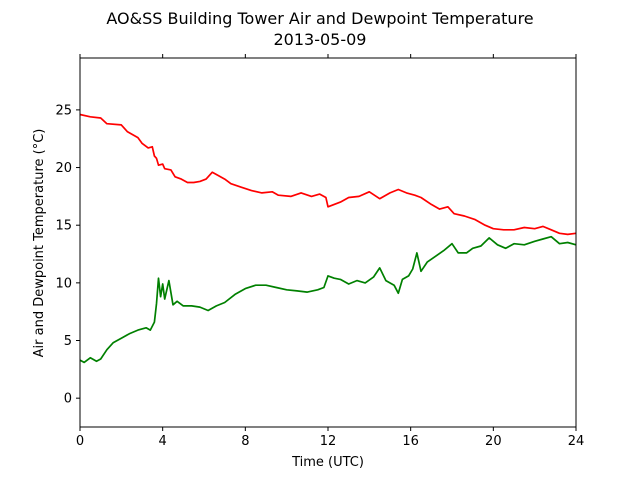 Image resolution: width=640 pixels, height=480 pixels. Describe the element at coordinates (39, 243) in the screenshot. I see `y-axis-label: Air and Dewpoint Temperature (°C)` at that location.